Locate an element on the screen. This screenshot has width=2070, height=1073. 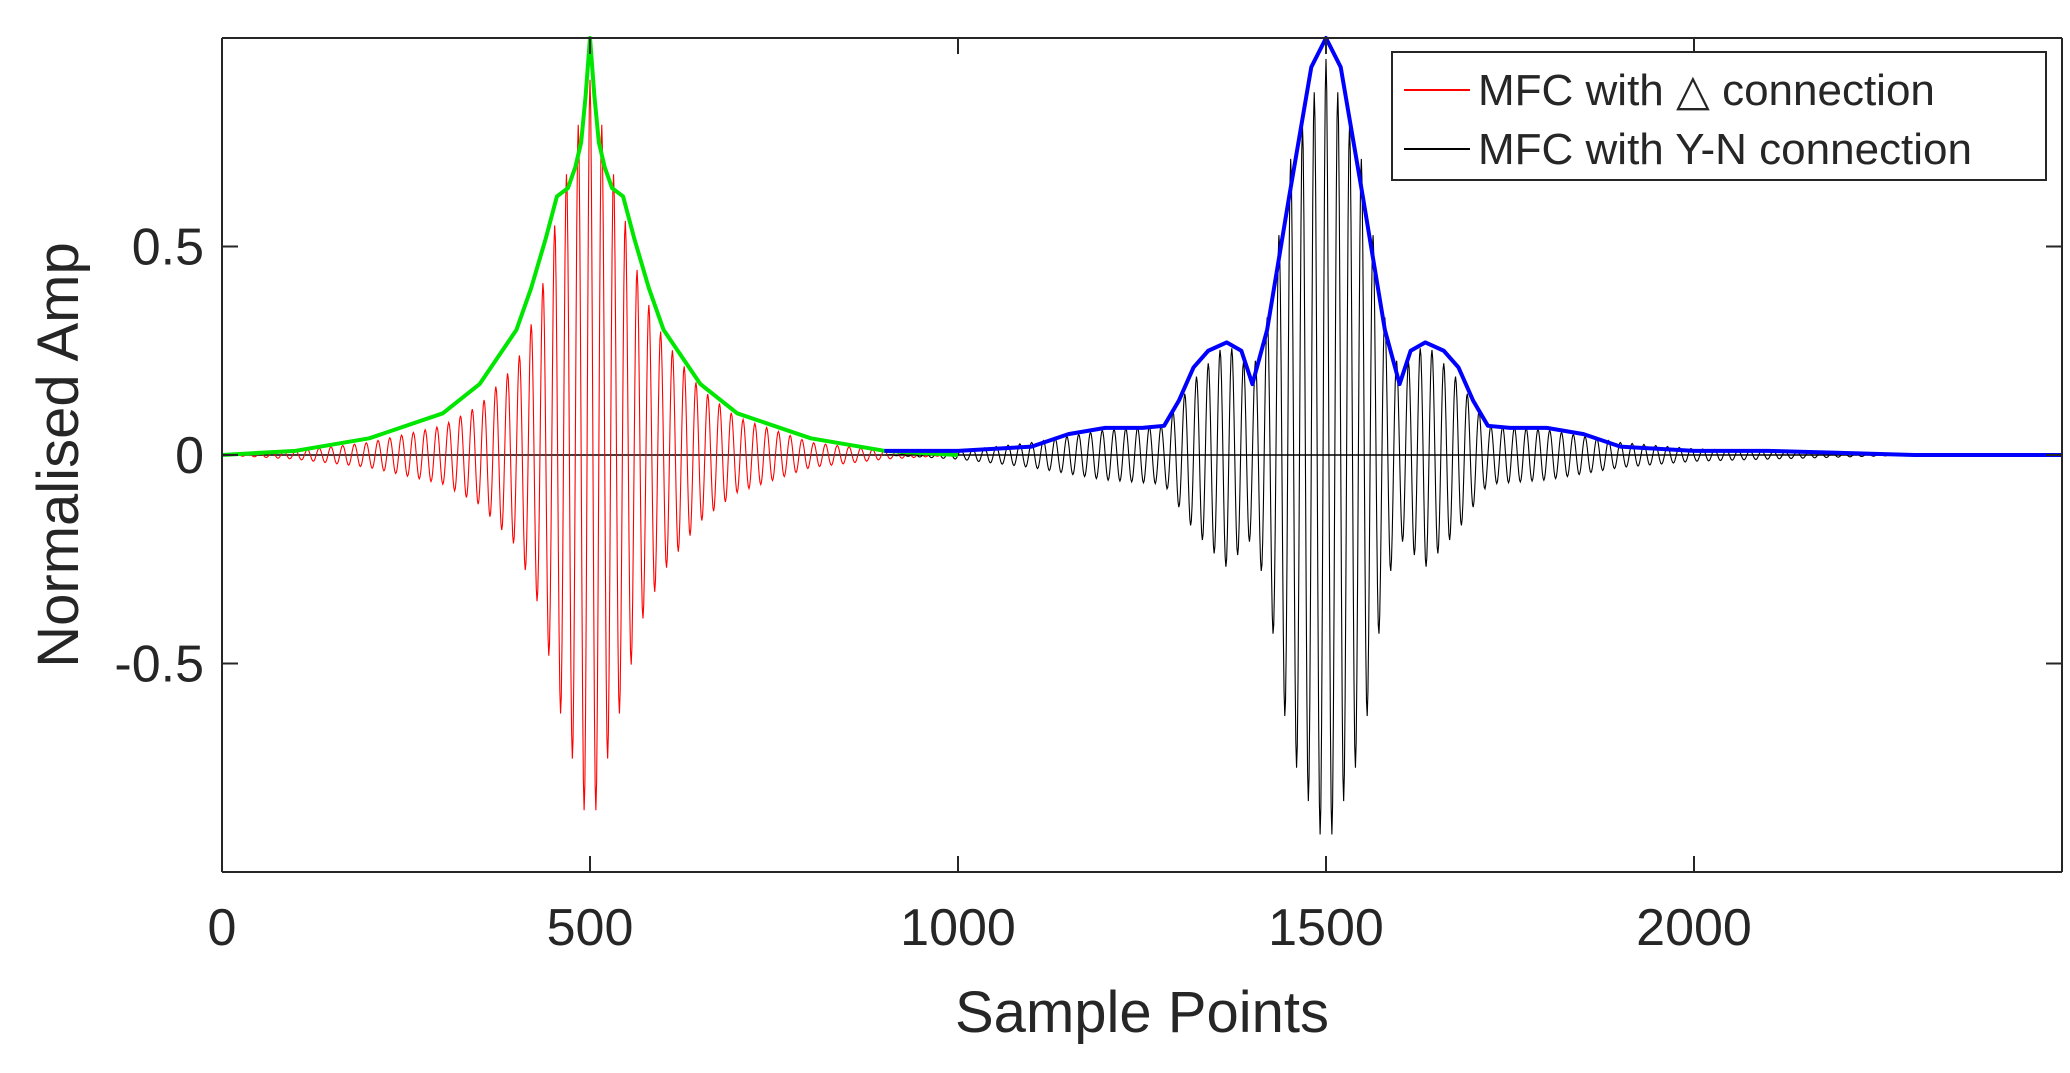
x-tick-label: 2000 is located at coordinates (1694, 928).